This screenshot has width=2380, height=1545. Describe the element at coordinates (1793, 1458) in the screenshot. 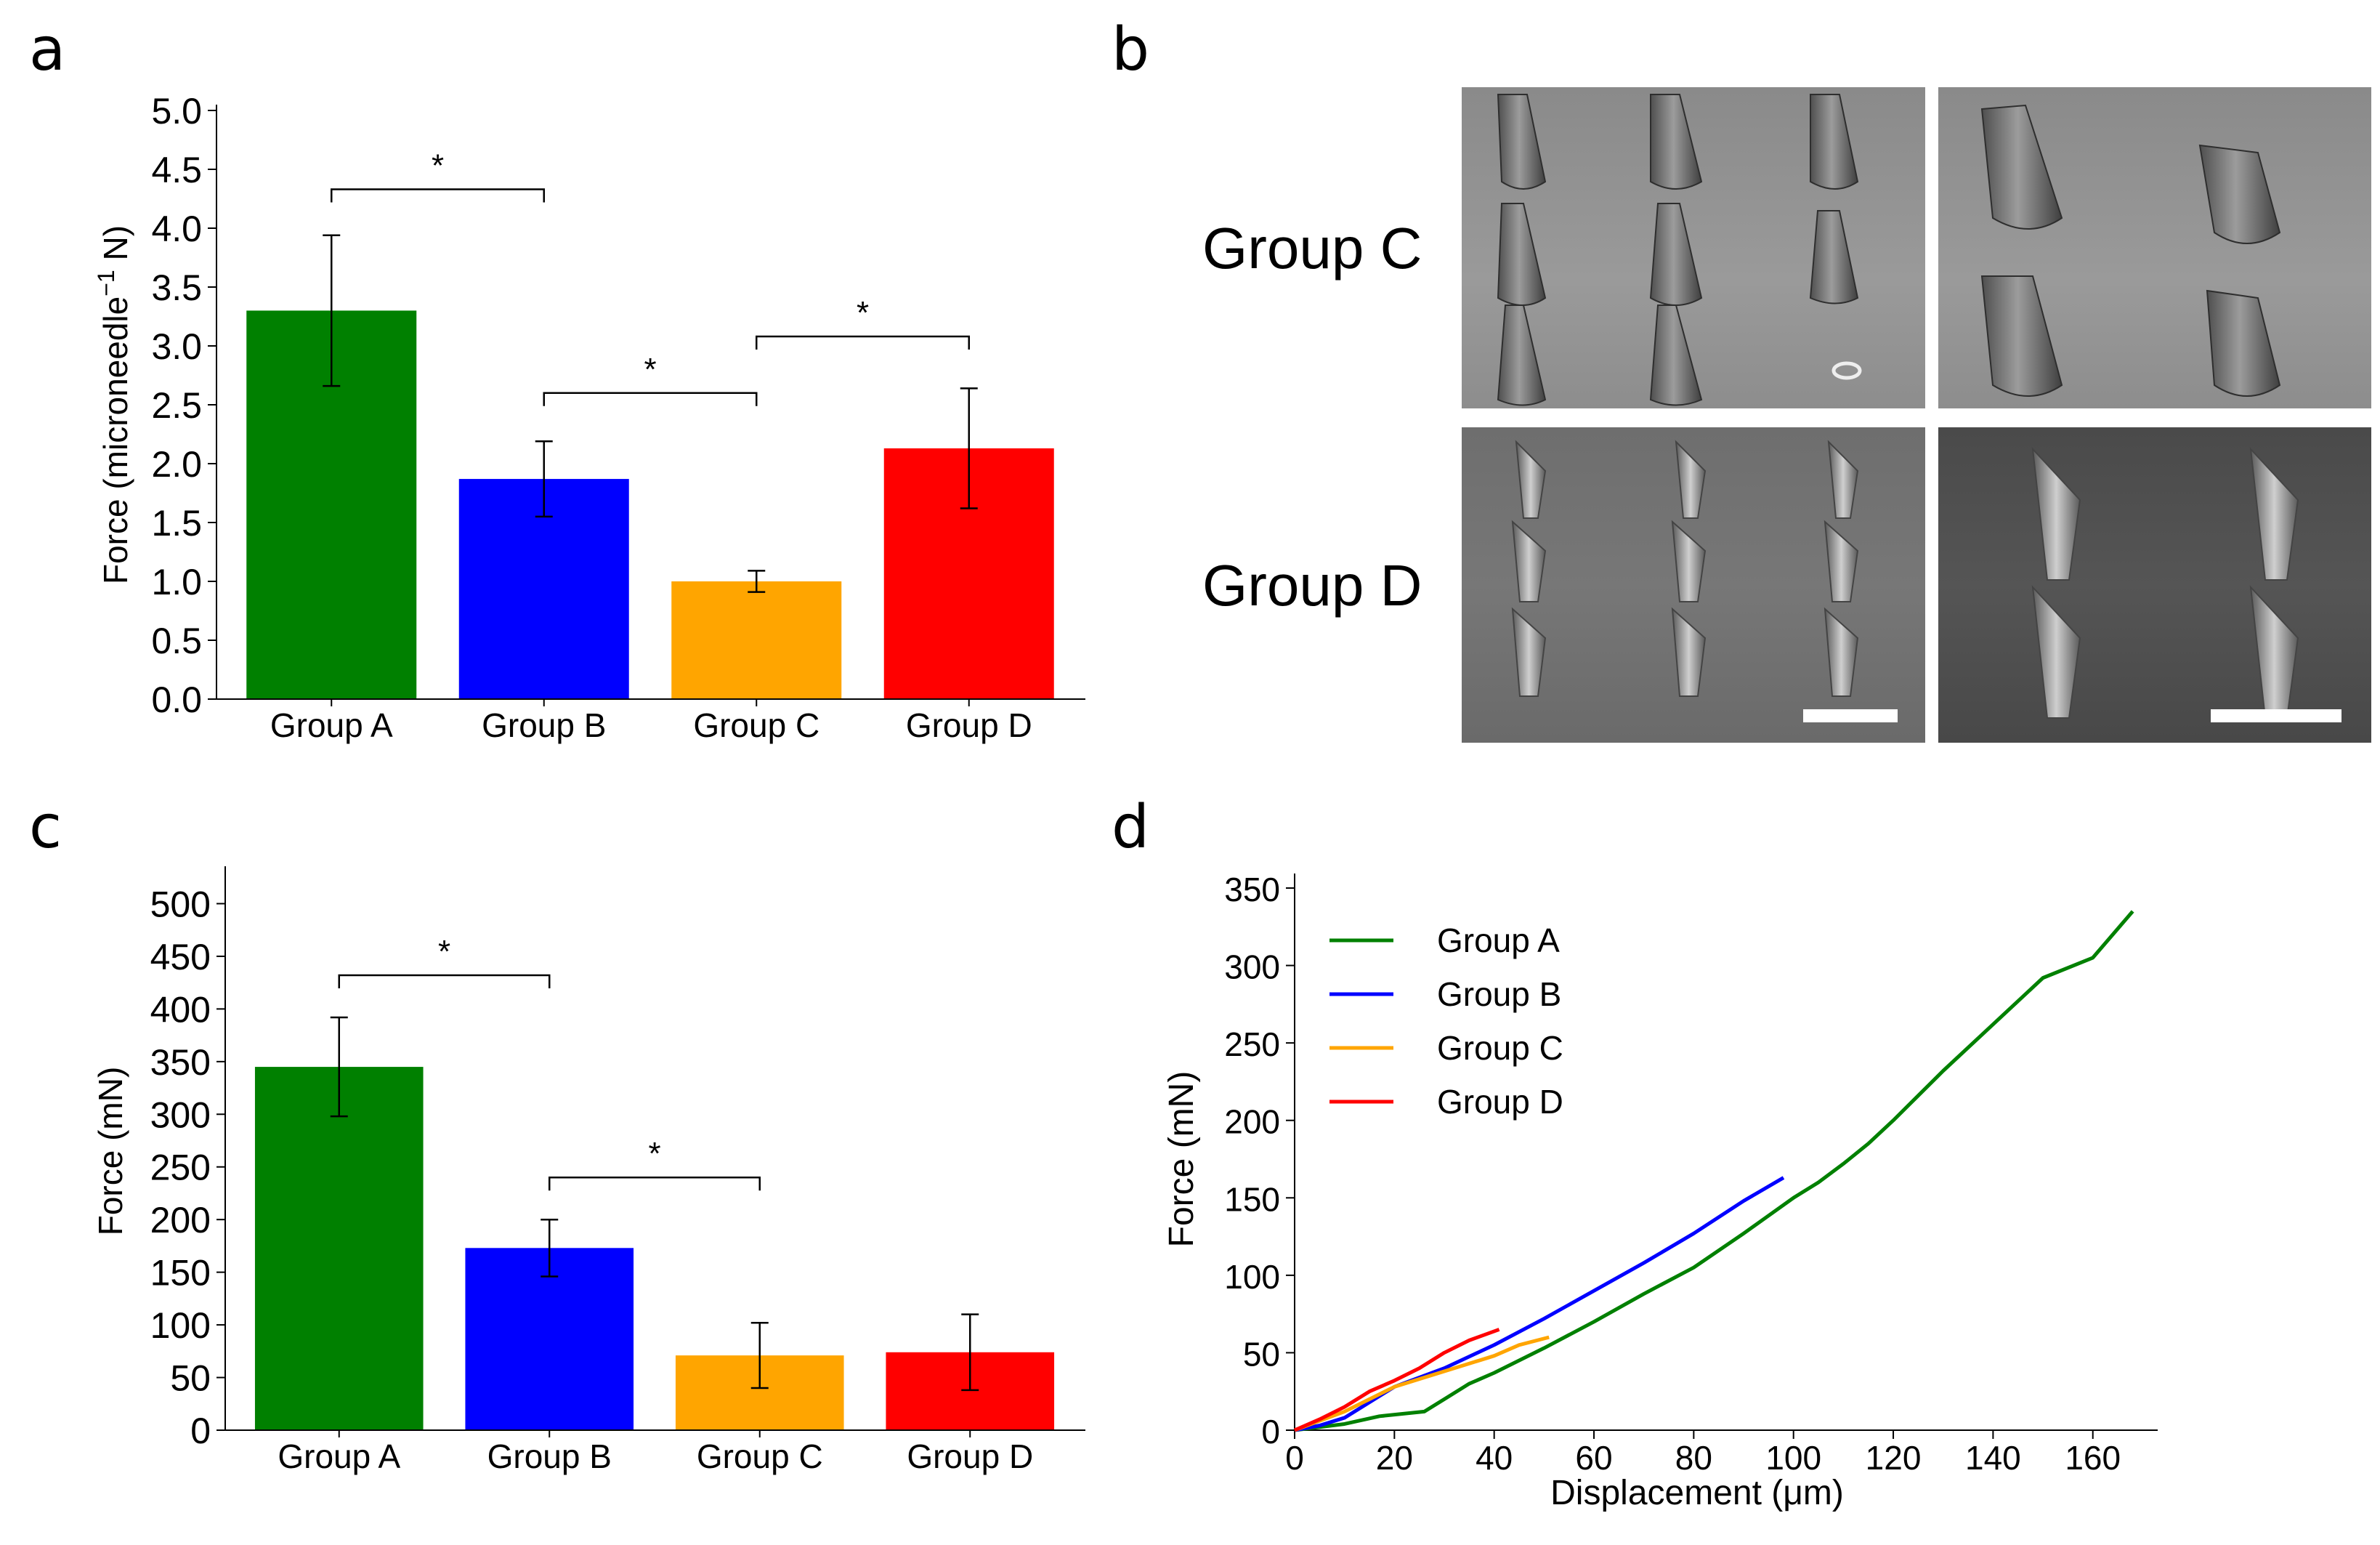

I see `x-tick-label: 100` at that location.